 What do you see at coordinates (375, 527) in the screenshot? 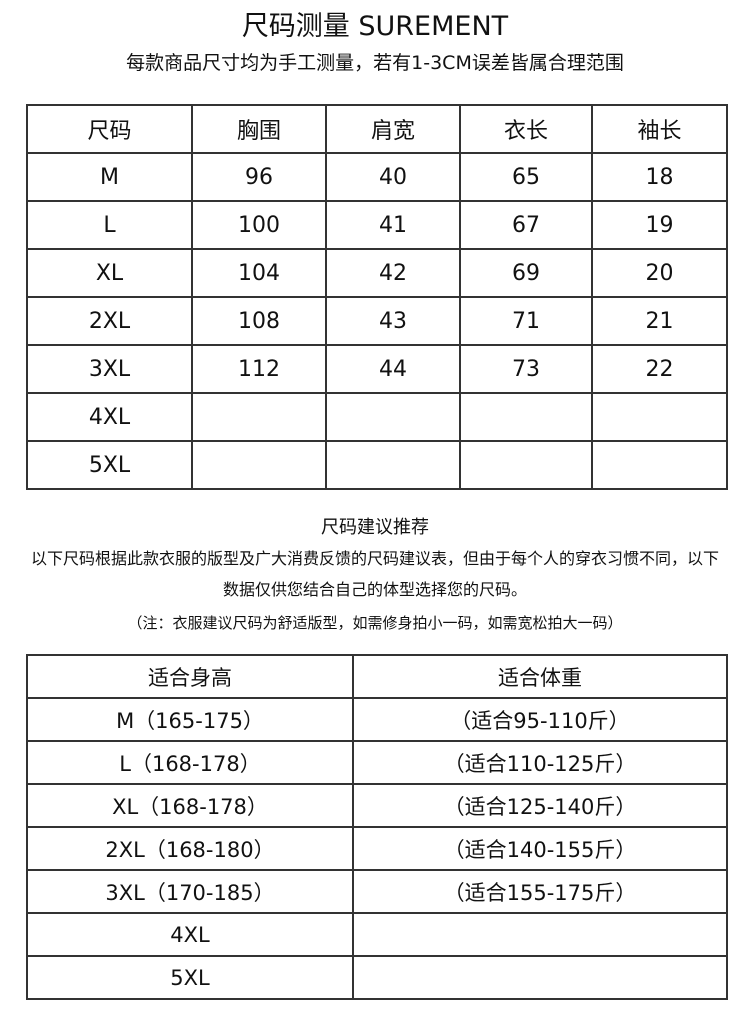
I see `recommendation-title: 尺码建议推荐` at bounding box center [375, 527].